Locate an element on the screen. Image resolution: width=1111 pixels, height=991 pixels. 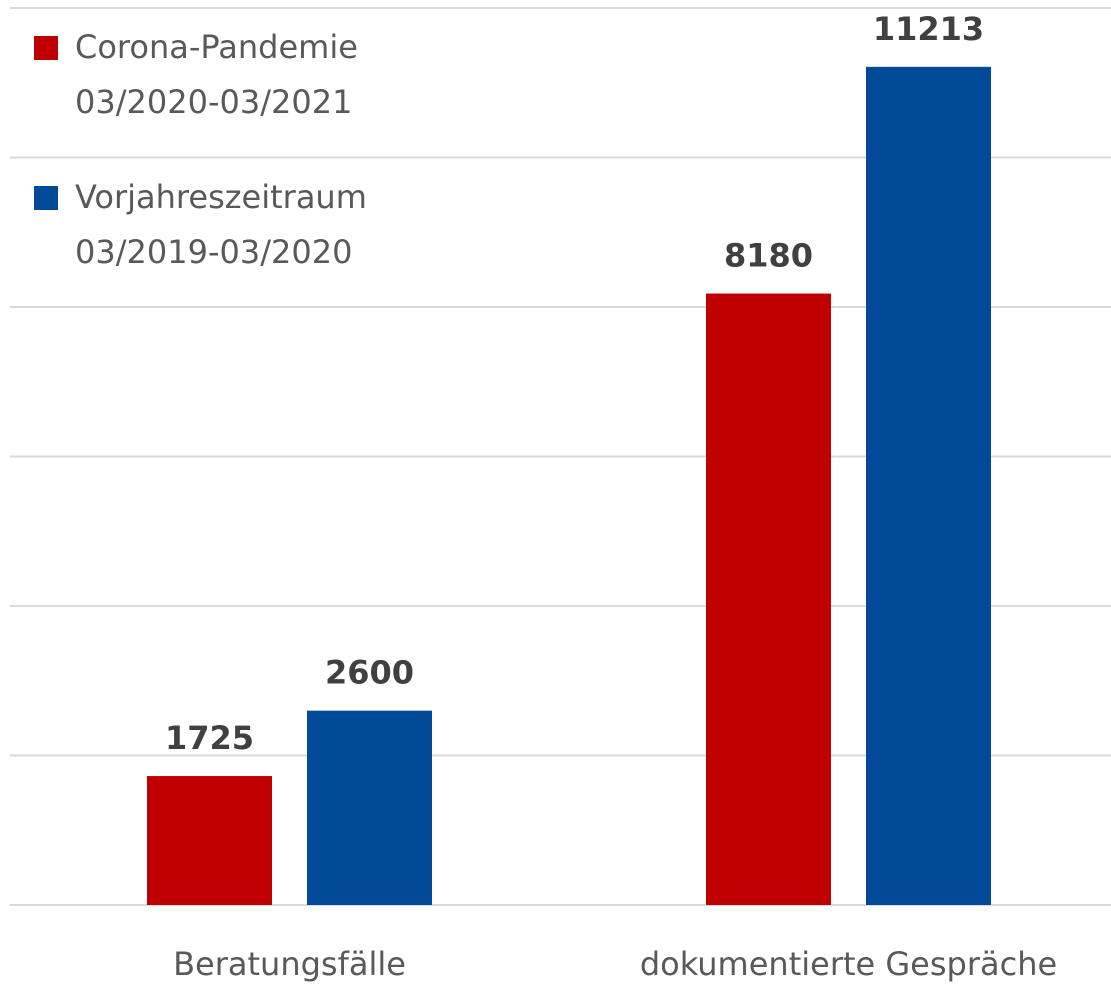
x-tick-label: dokumentierte Gespräche is located at coordinates (848, 964).